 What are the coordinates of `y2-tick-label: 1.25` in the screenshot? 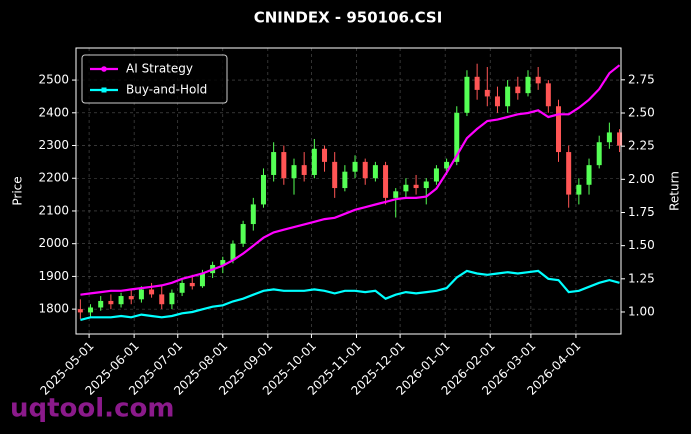 It's located at (641, 278).